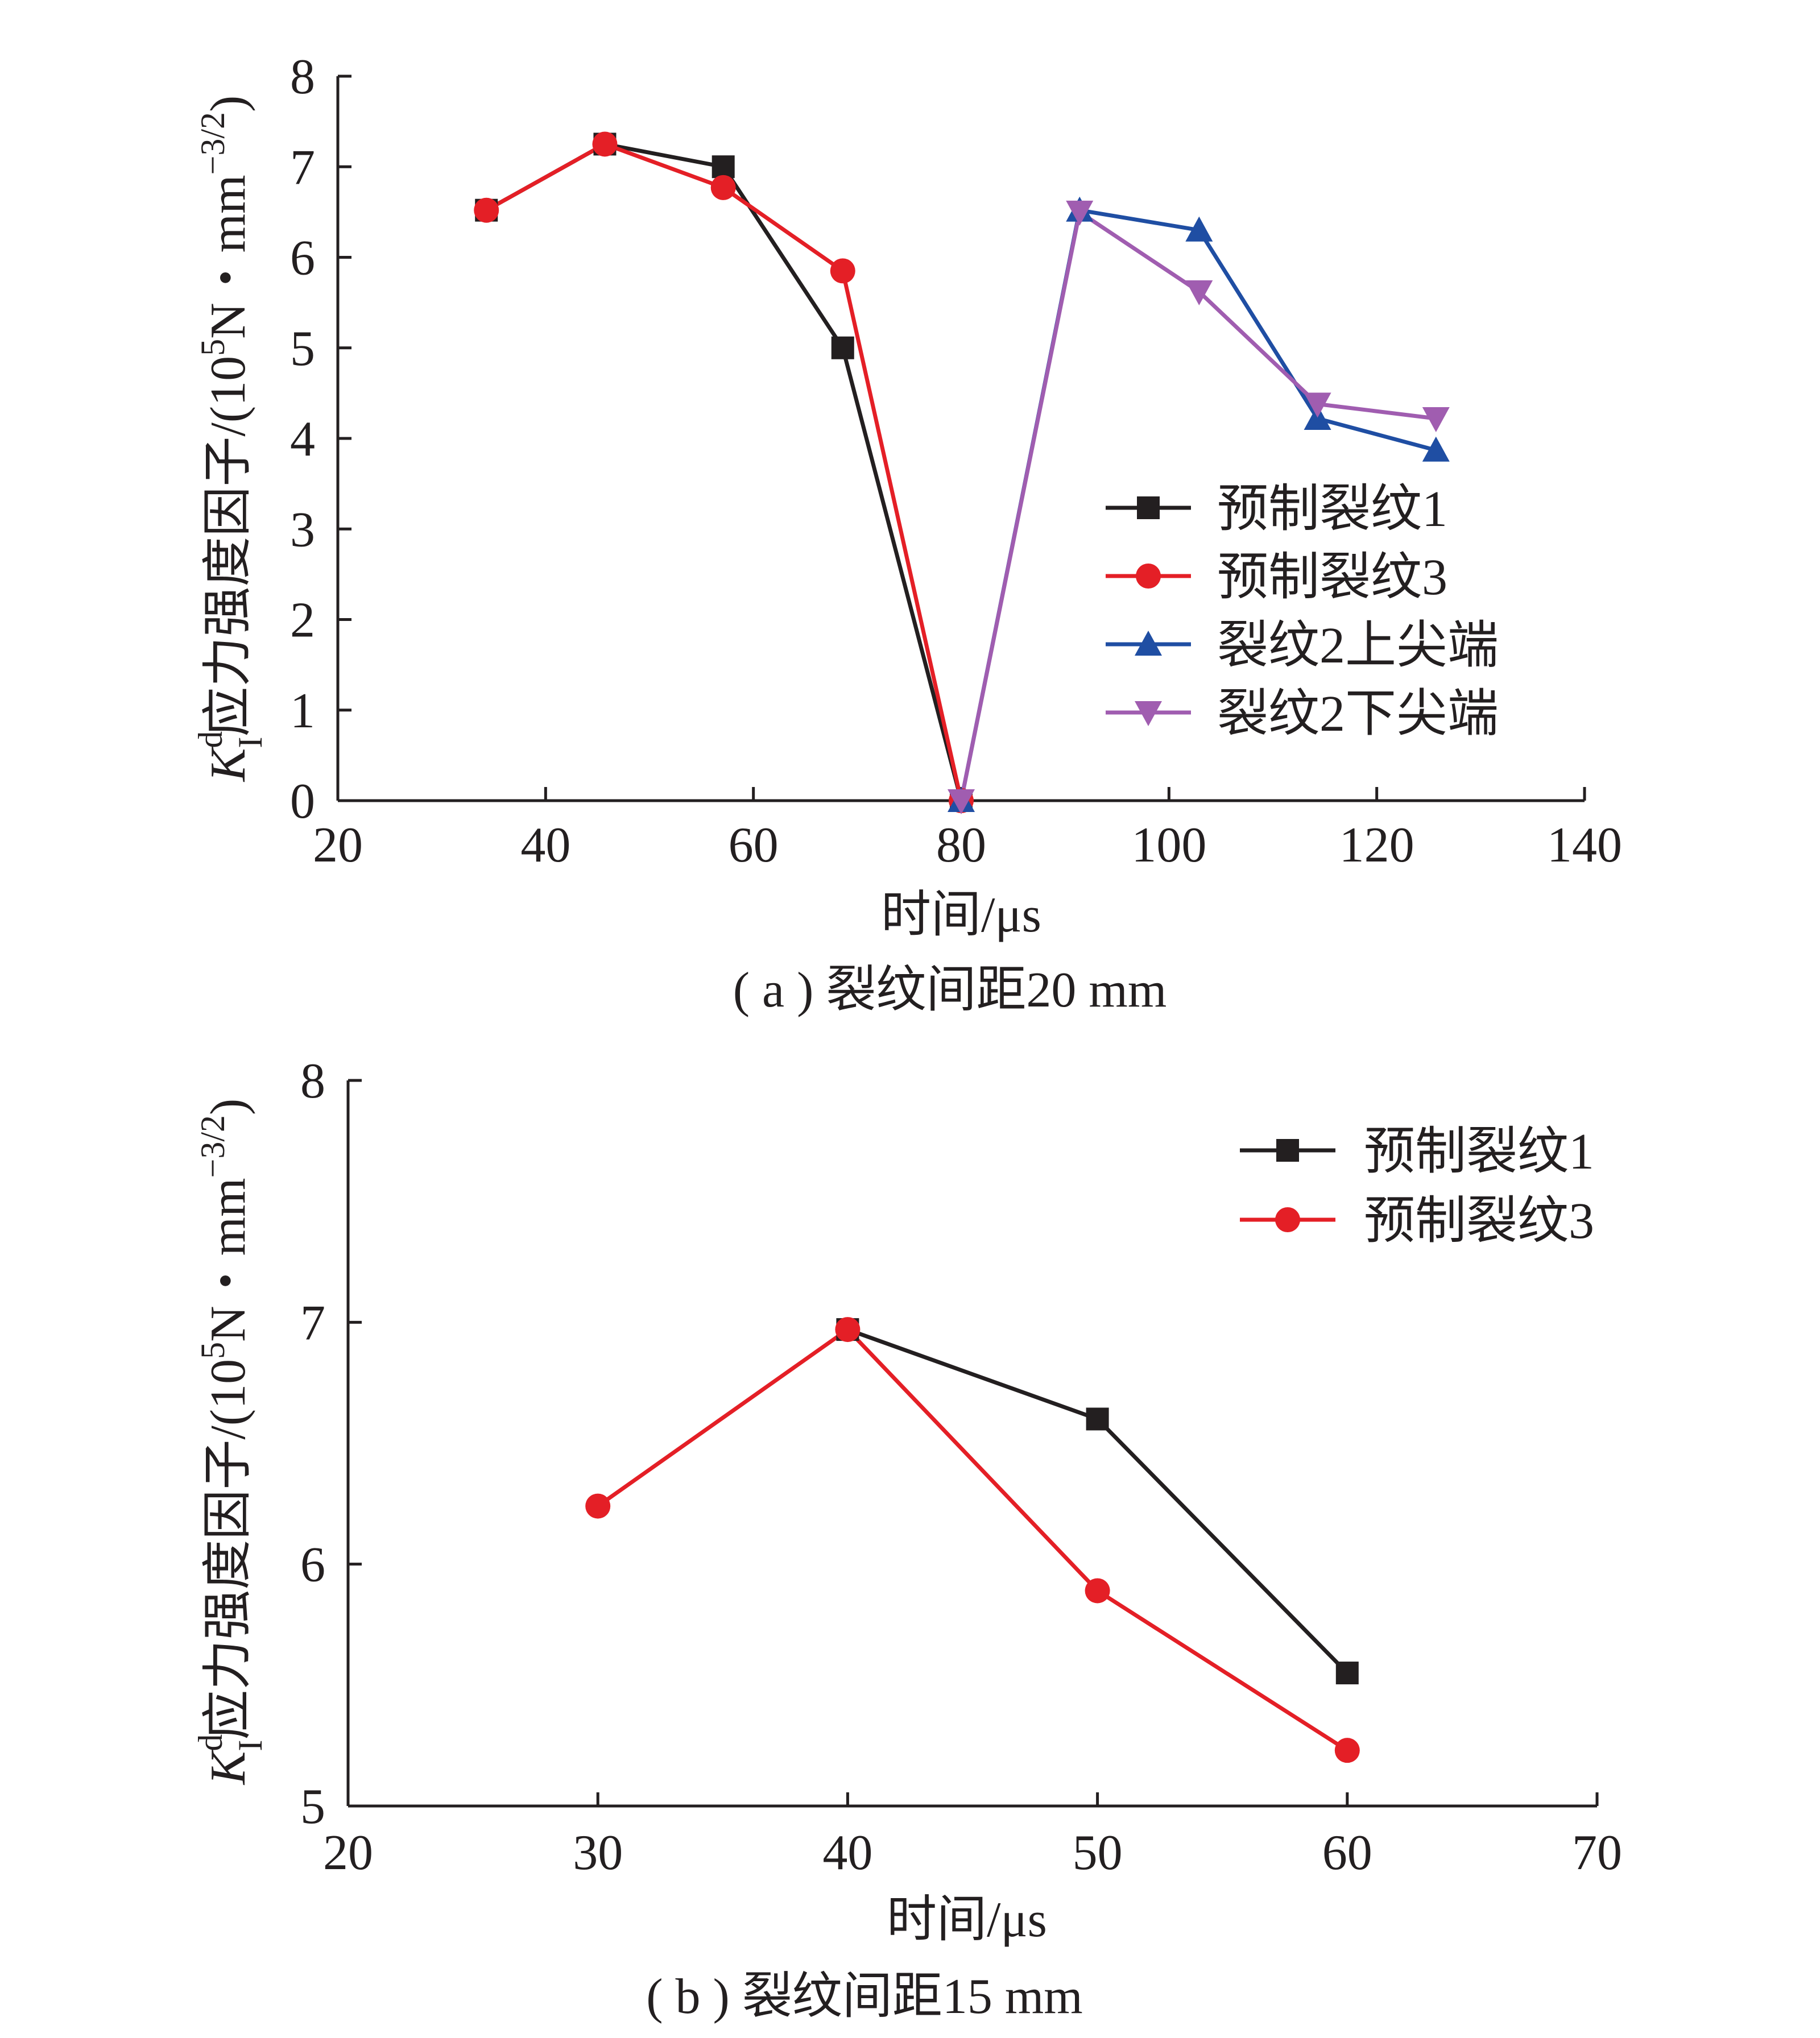 This screenshot has height=2038, width=1820. Describe the element at coordinates (1417, 1186) in the screenshot. I see `legend: 预制裂纹1 预制裂纹3` at that location.